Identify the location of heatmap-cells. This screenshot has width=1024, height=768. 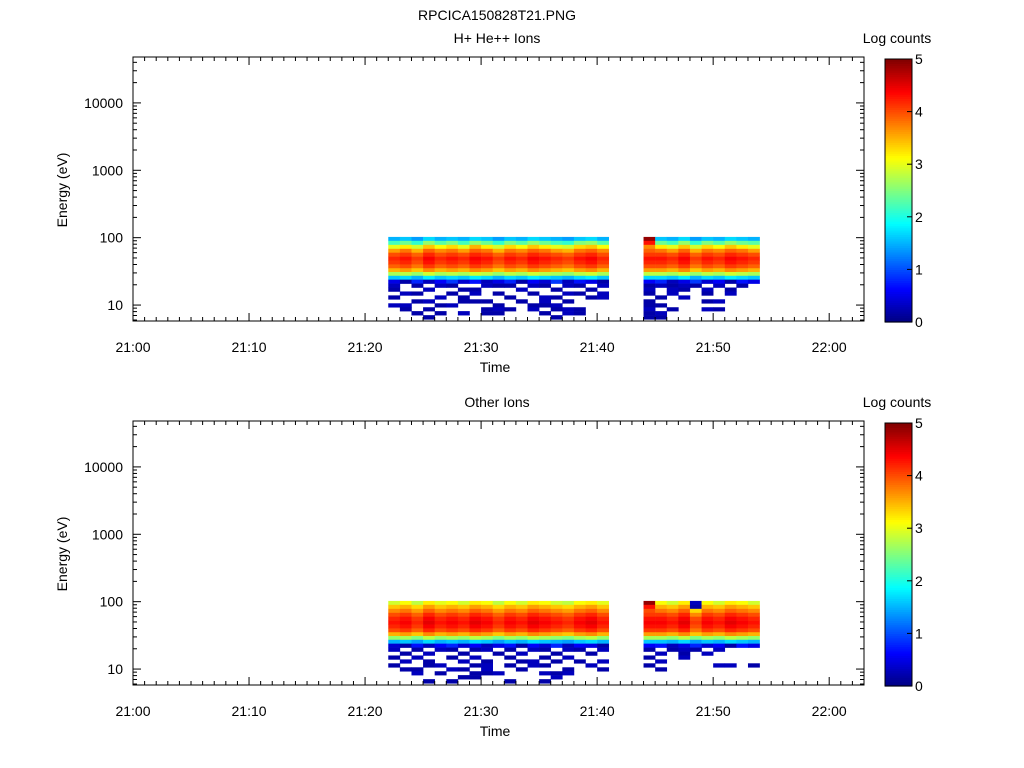
(574, 278).